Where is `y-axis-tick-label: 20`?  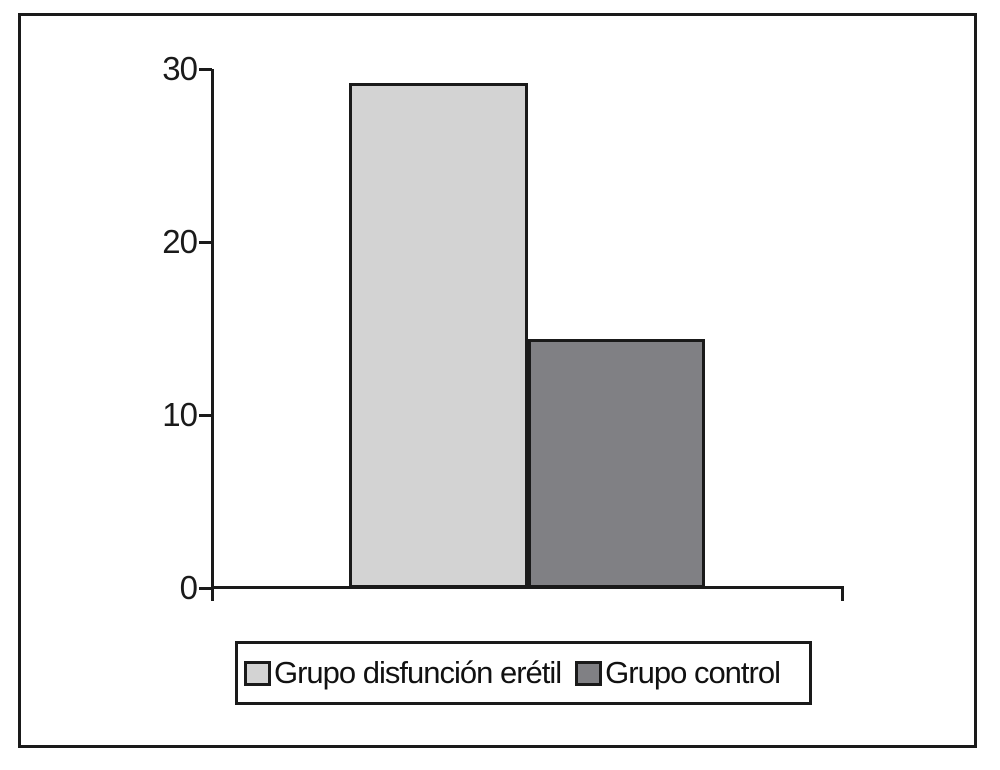
y-axis-tick-label: 20 is located at coordinates (180, 241).